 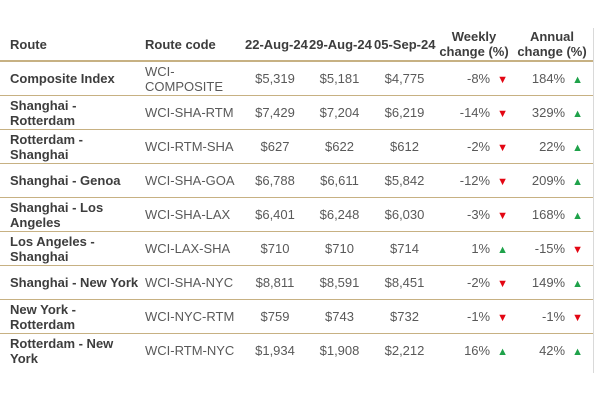 What do you see at coordinates (191, 45) in the screenshot?
I see `column-header-route-code: Route code` at bounding box center [191, 45].